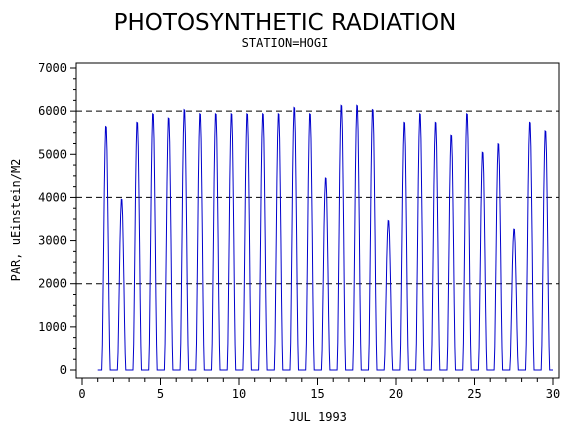  I want to click on chart-subtitle: STATION=HOGI, so click(285, 43).